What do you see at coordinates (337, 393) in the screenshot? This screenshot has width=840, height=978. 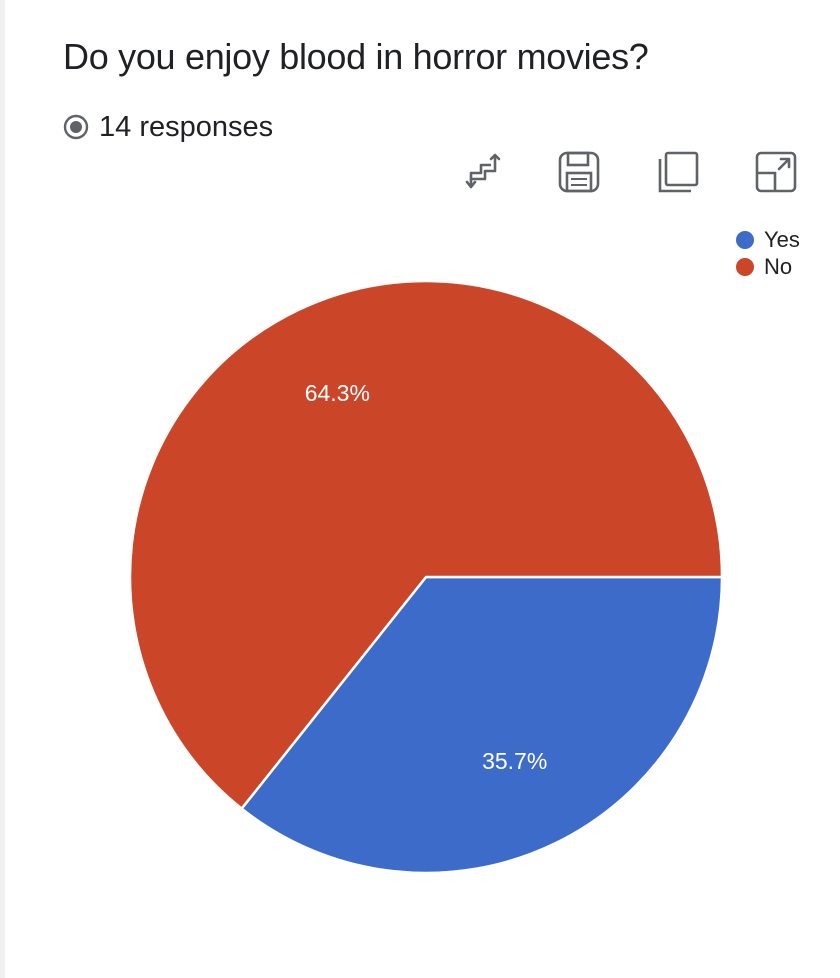 I see `slice-label-no: 64.3%` at bounding box center [337, 393].